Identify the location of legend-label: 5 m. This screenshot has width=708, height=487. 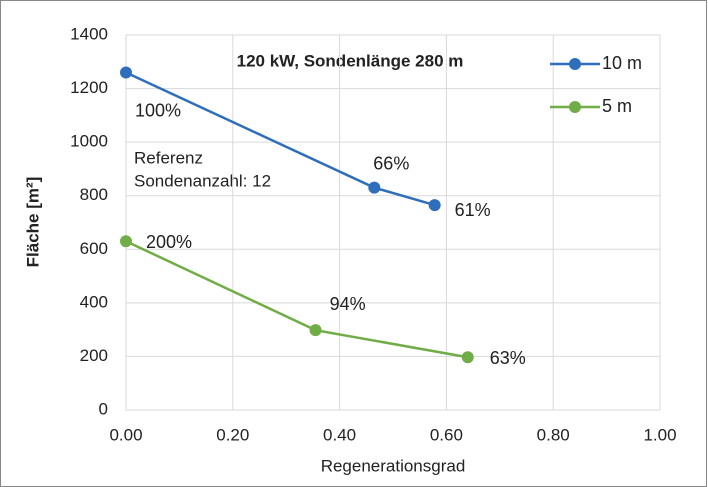
(617, 106).